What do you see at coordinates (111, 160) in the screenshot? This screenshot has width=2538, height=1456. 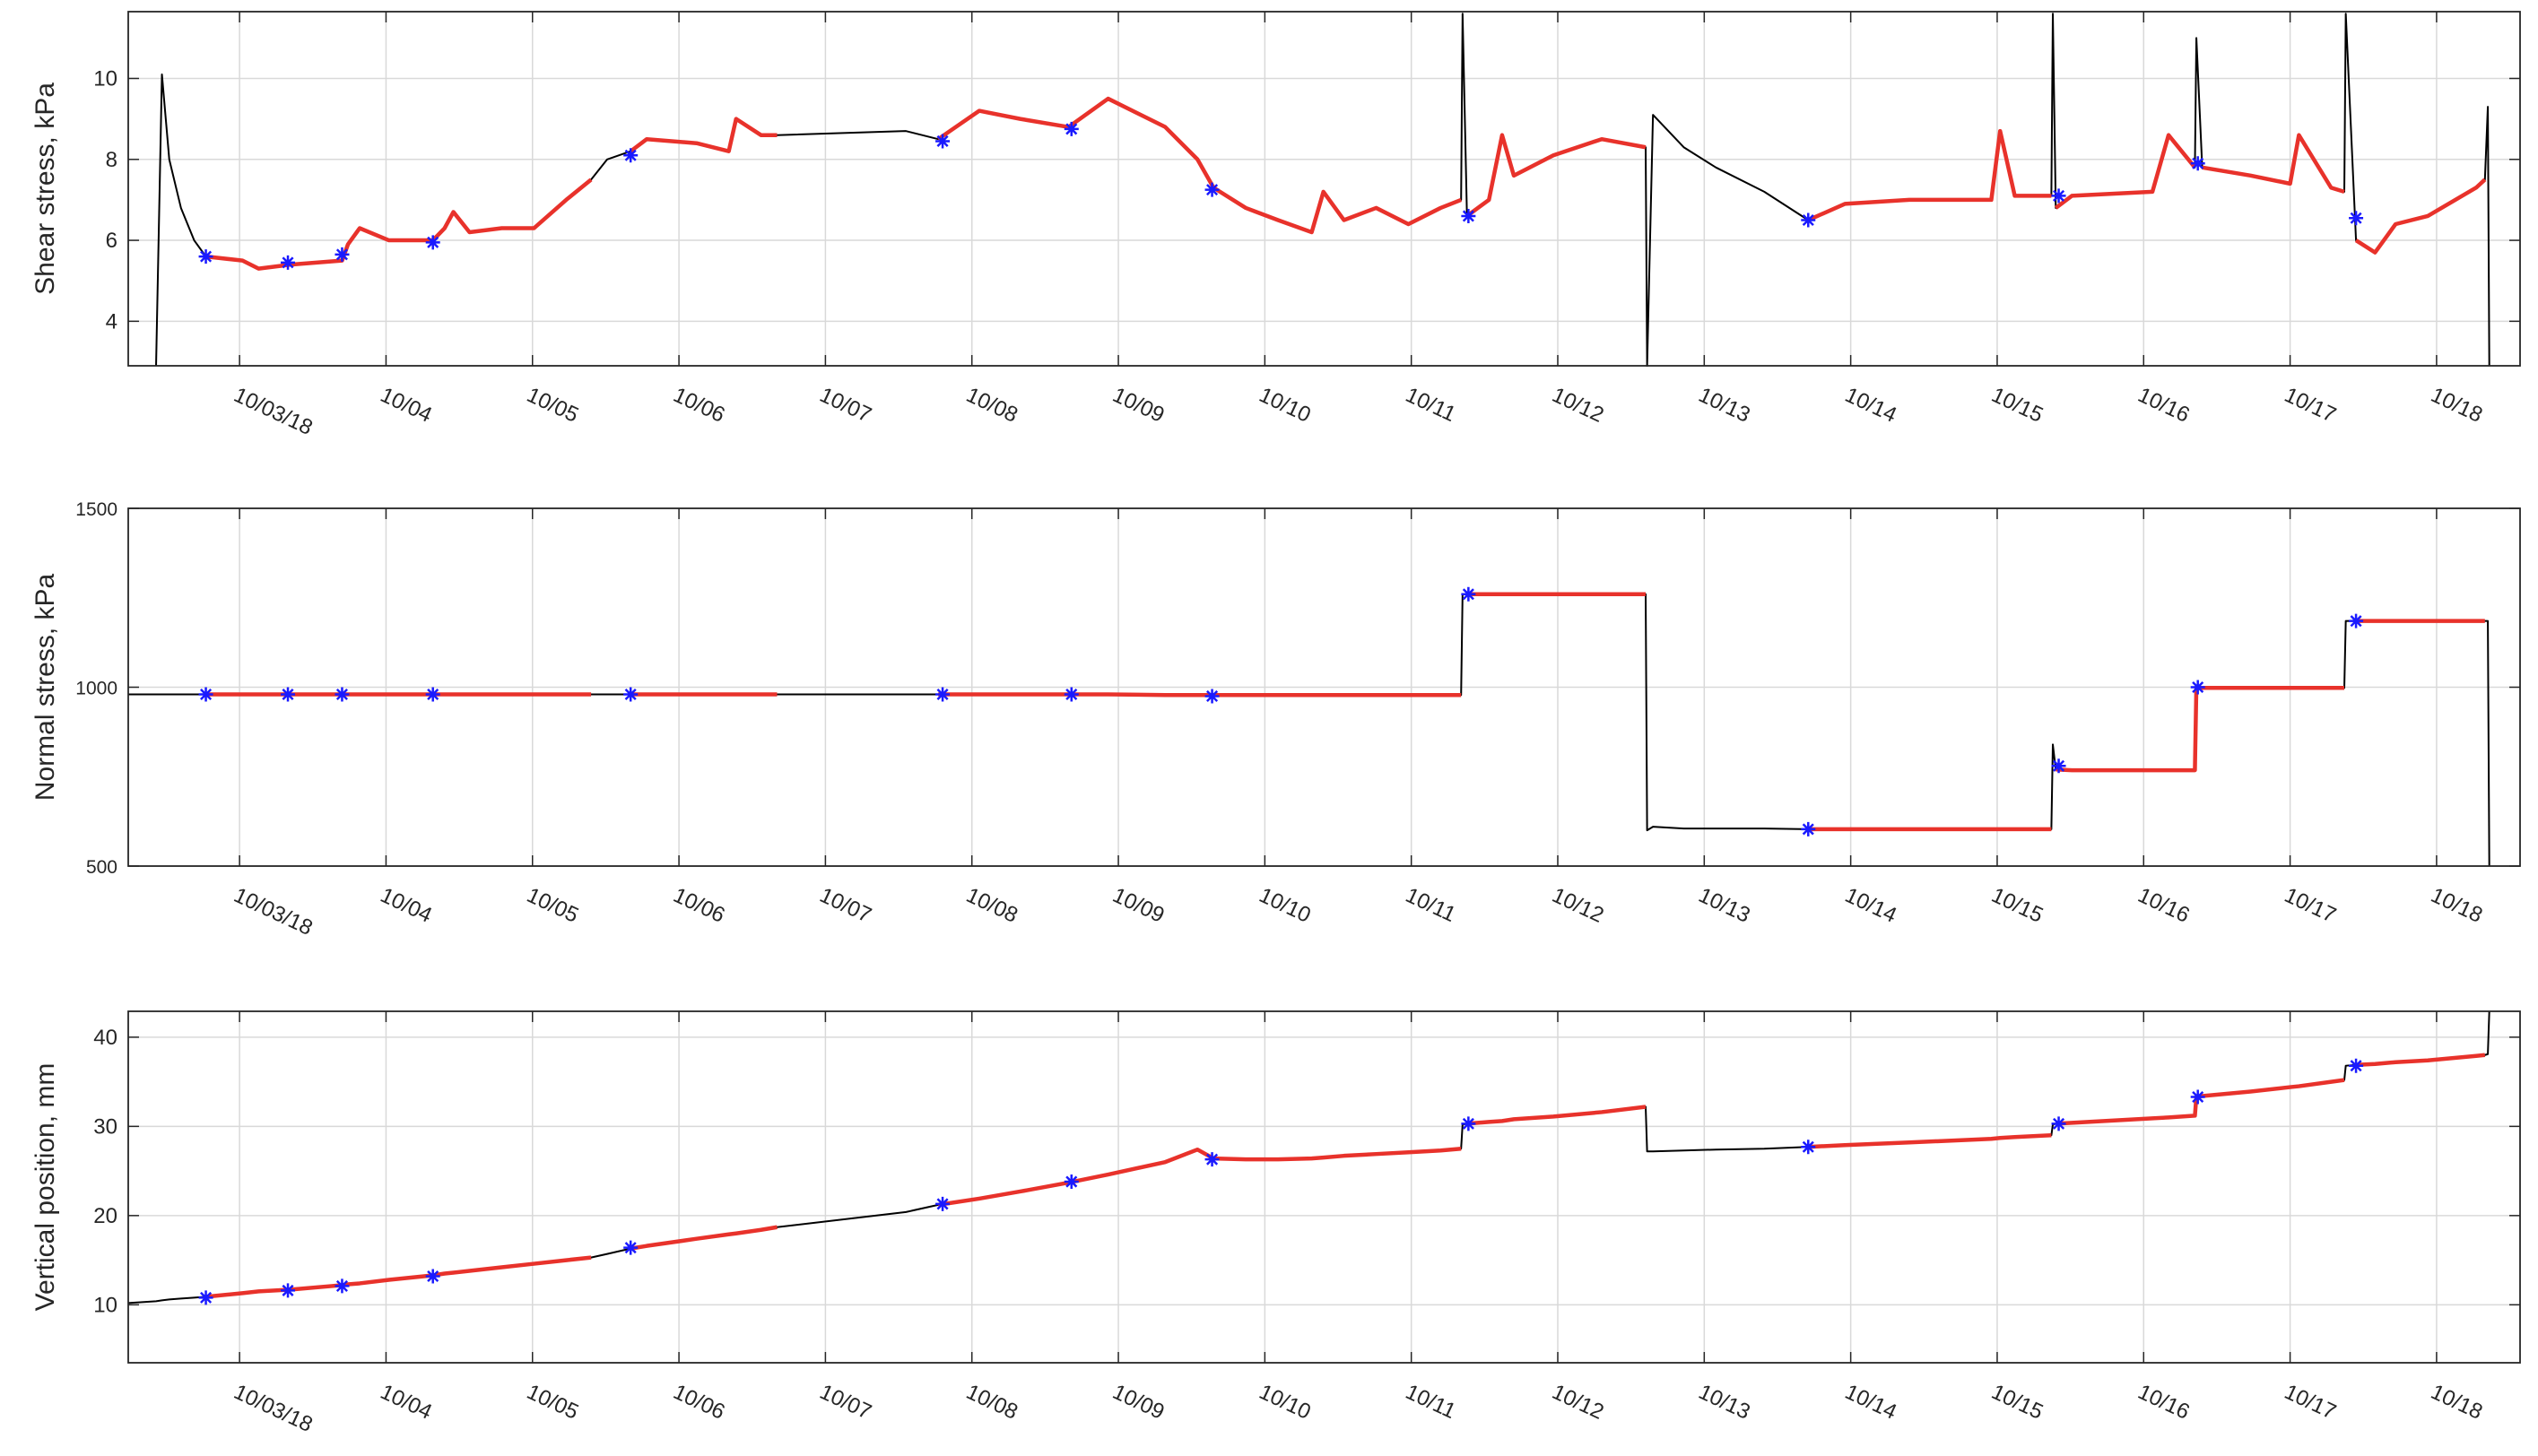 I see `y-tick-label: 8` at bounding box center [111, 160].